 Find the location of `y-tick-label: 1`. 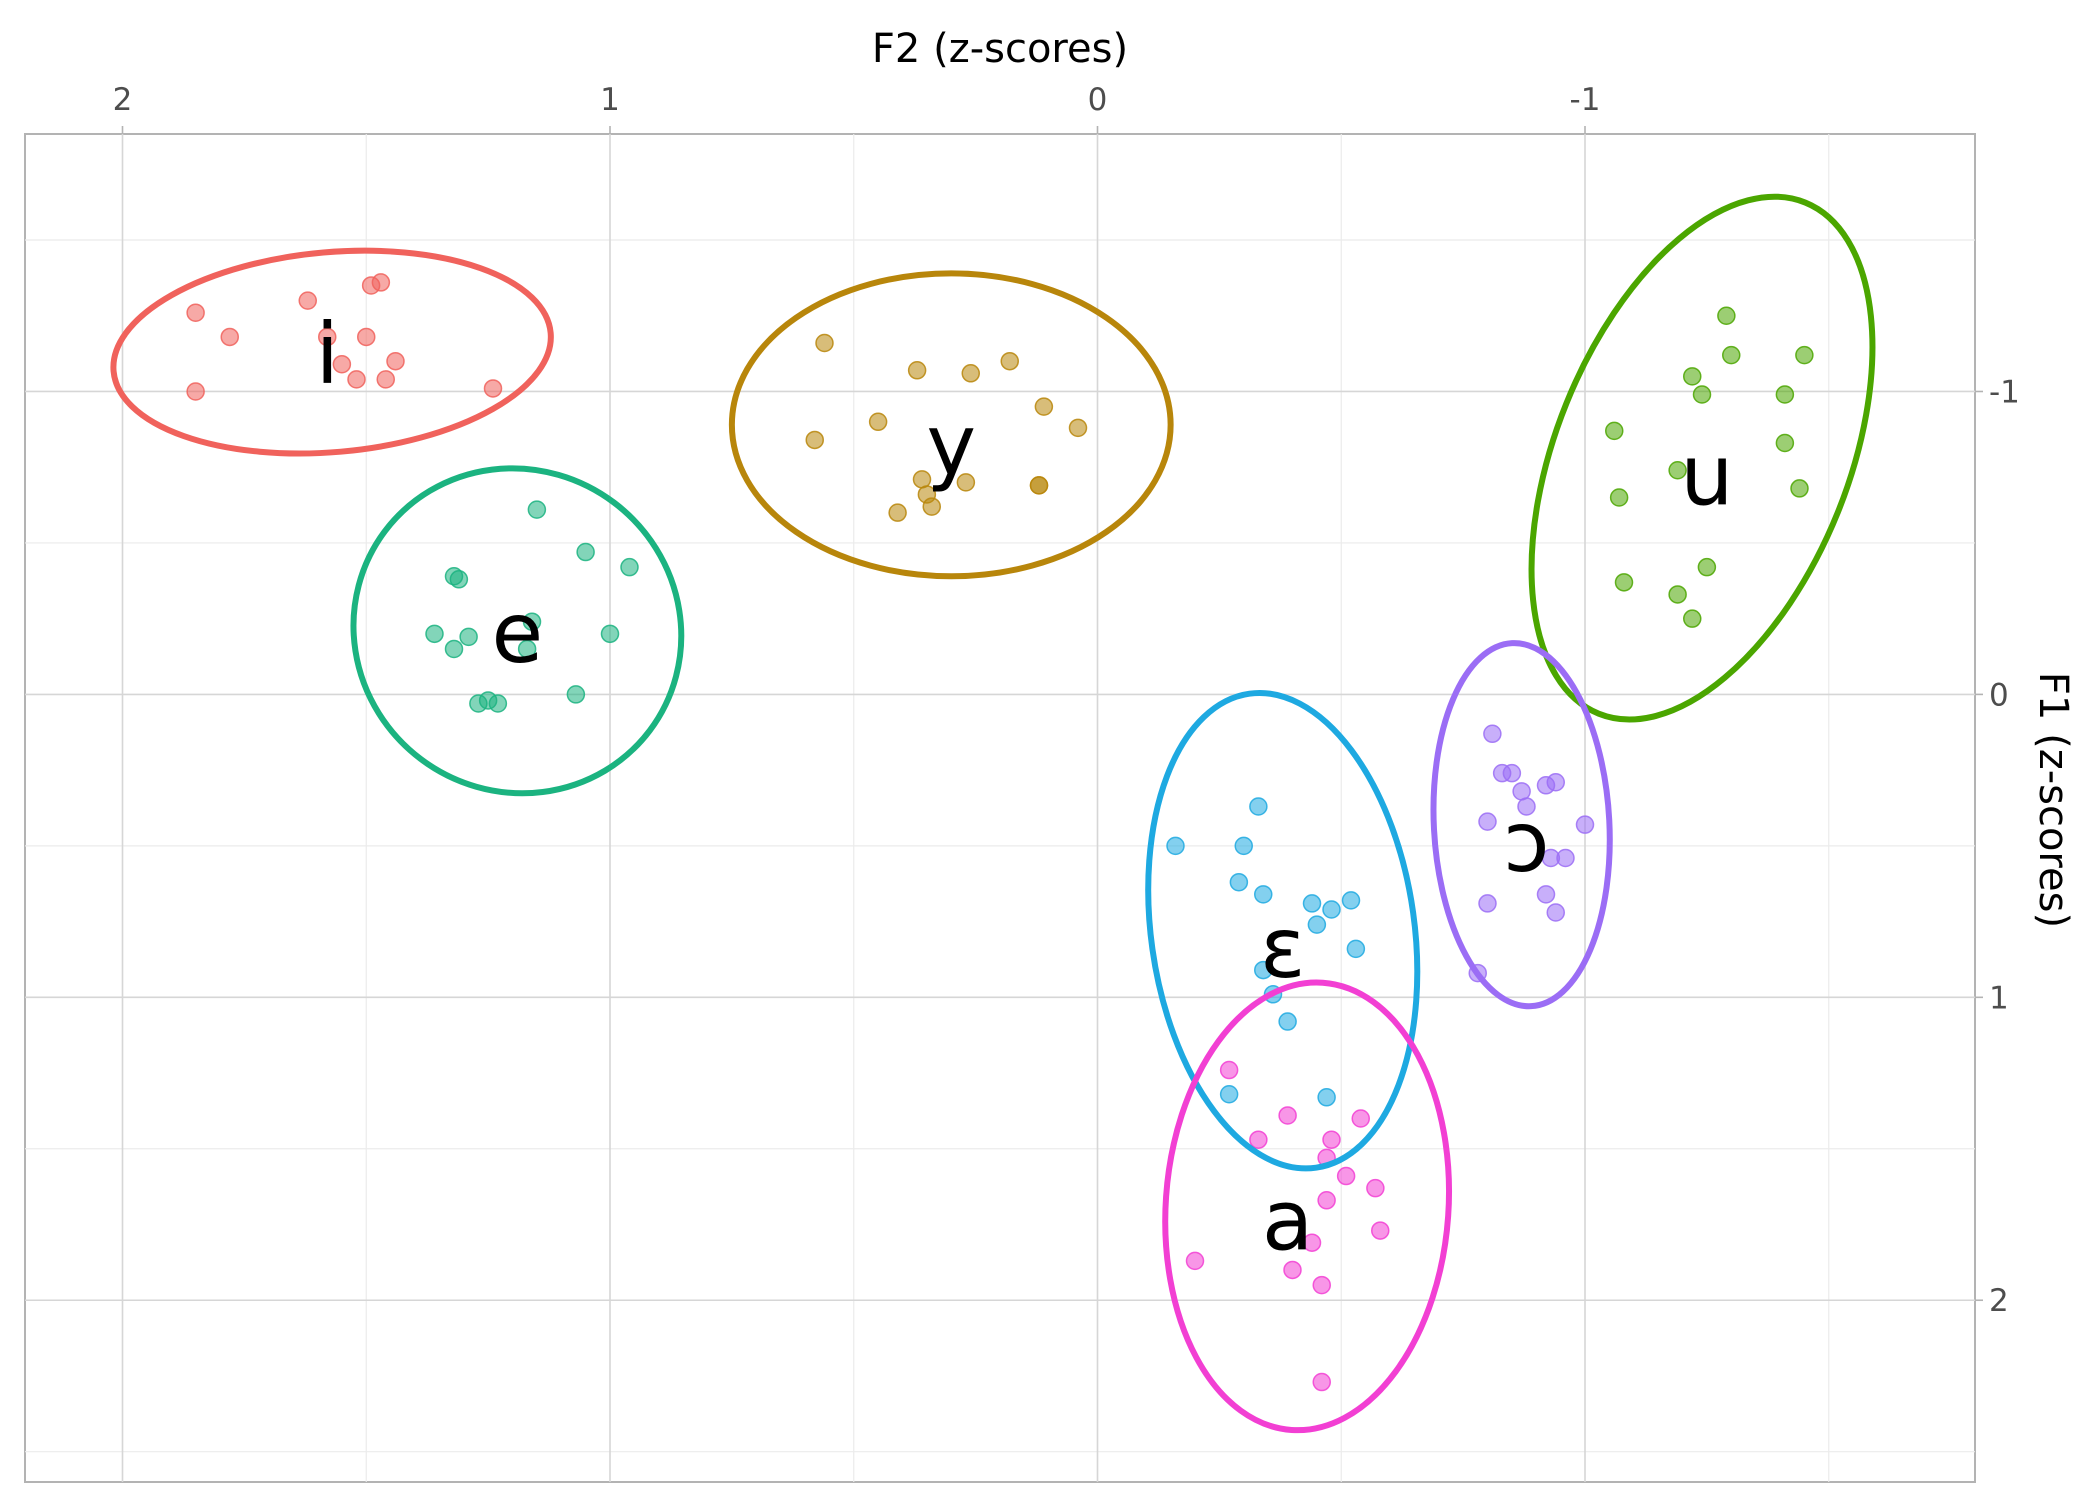

y-tick-label: 1 is located at coordinates (1999, 998).